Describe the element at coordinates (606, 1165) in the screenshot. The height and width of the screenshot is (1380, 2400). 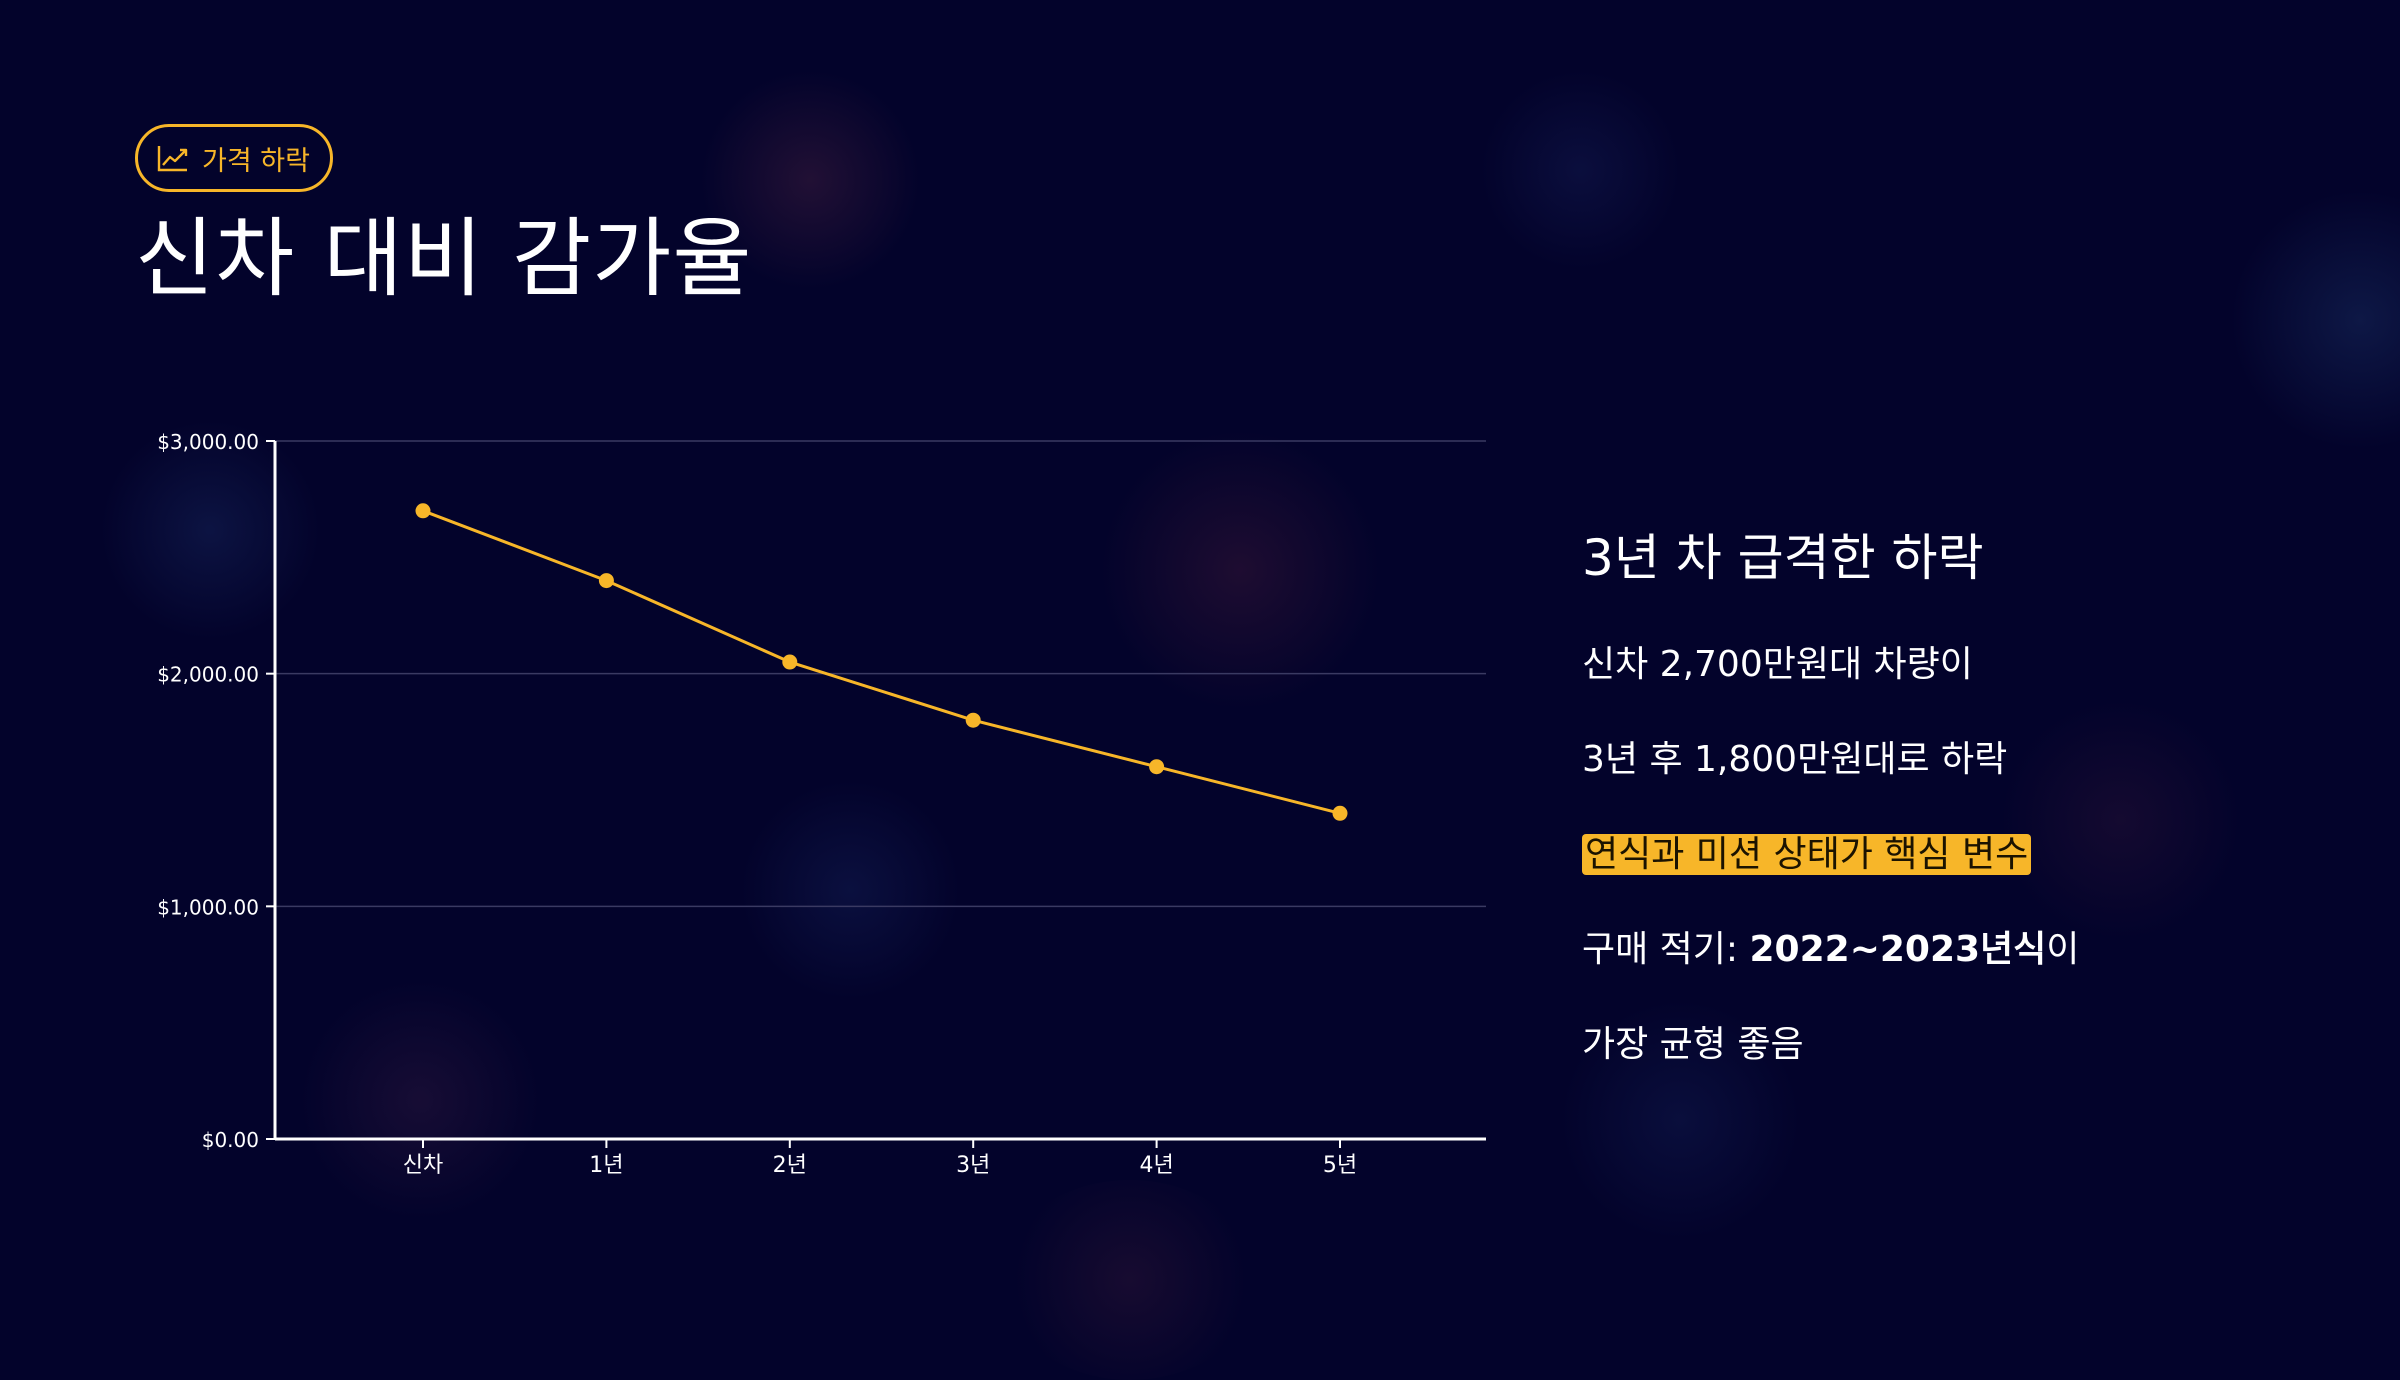
I see `x-tick-label: 1년` at that location.